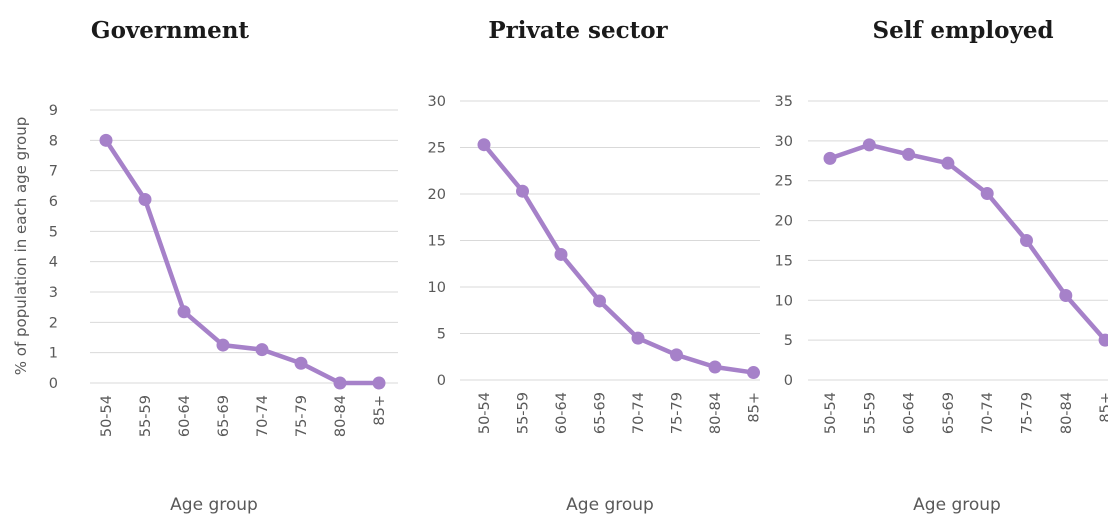 Image resolution: width=1108 pixels, height=515 pixels. I want to click on y-axis-title: % of population in each age group, so click(21, 246).